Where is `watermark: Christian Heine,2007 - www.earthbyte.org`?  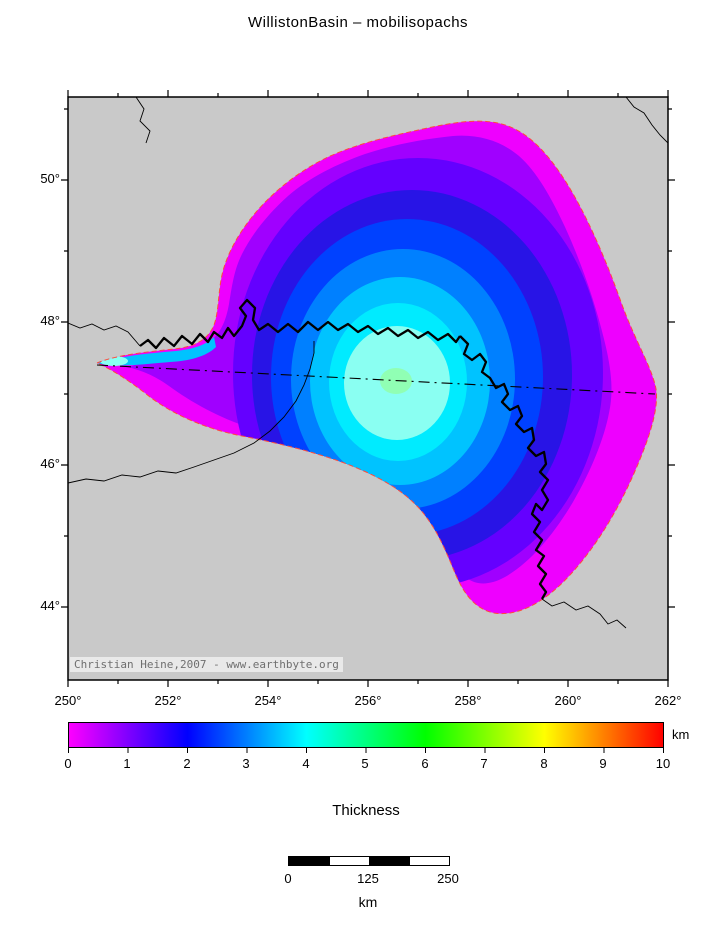 watermark: Christian Heine,2007 - www.earthbyte.org is located at coordinates (206, 664).